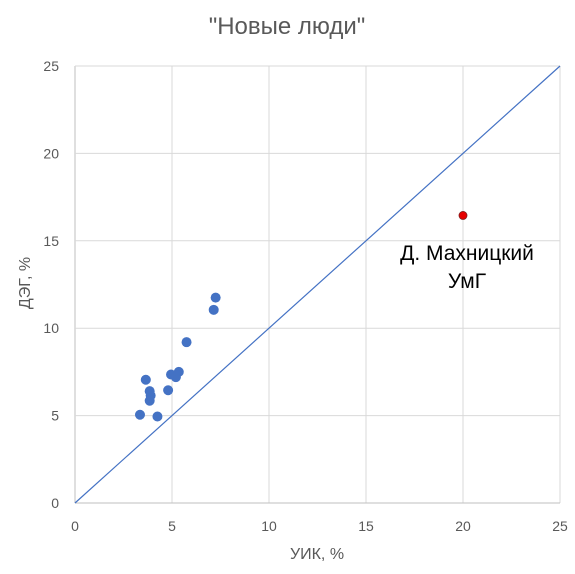 Image resolution: width=575 pixels, height=574 pixels. Describe the element at coordinates (317, 554) in the screenshot. I see `x-axis-title: УИК, %` at that location.